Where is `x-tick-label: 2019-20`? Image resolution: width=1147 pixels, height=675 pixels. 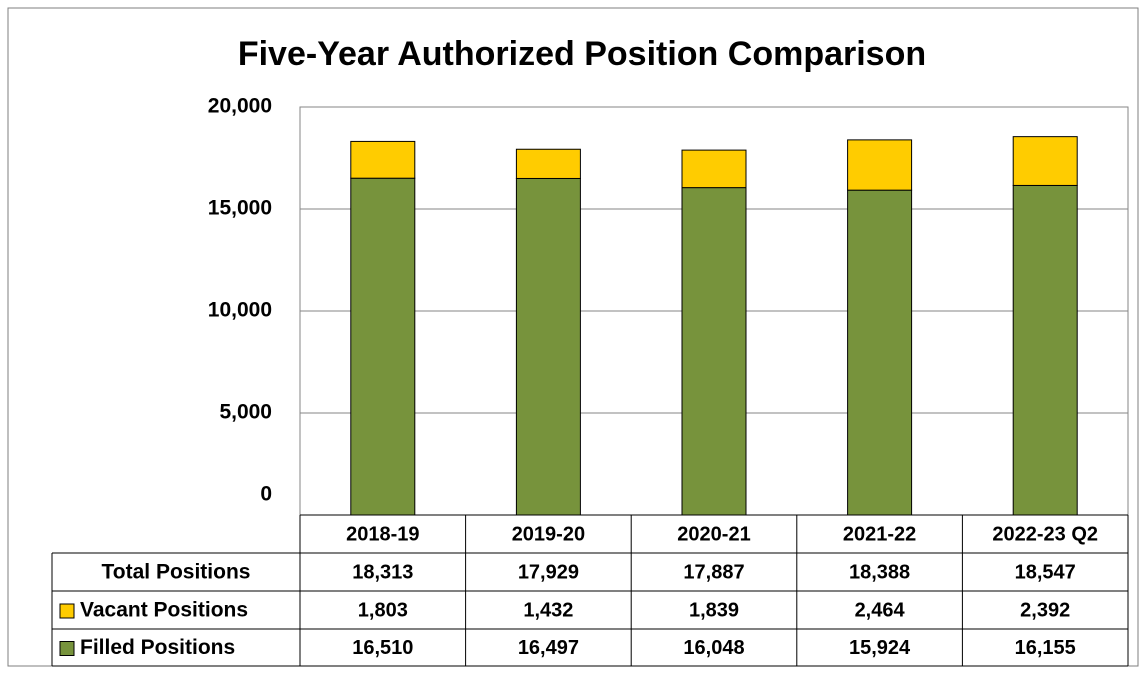
x-tick-label: 2019-20 is located at coordinates (548, 534).